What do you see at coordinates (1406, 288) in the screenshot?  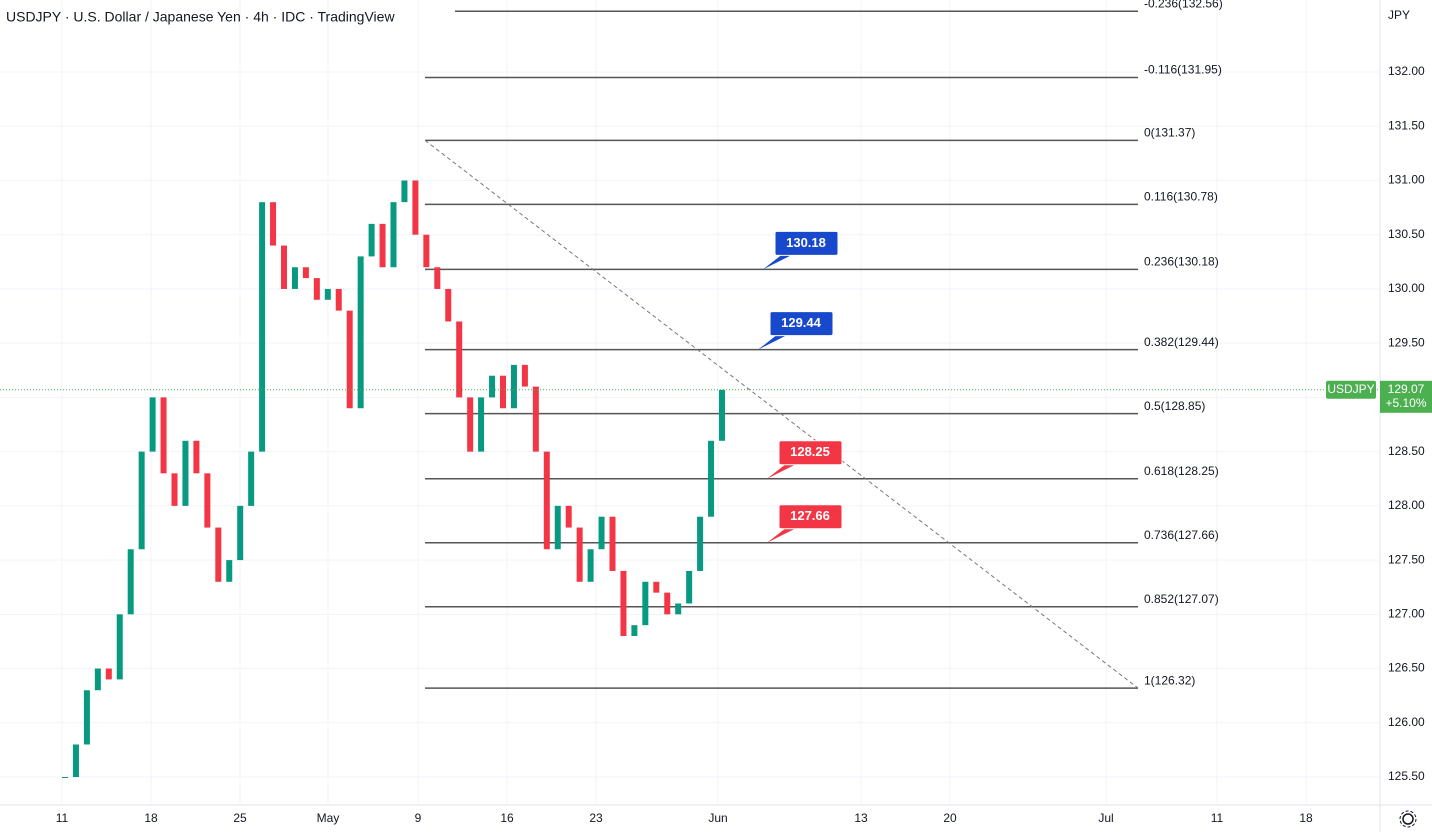 I see `y-tick-label: 130.00` at bounding box center [1406, 288].